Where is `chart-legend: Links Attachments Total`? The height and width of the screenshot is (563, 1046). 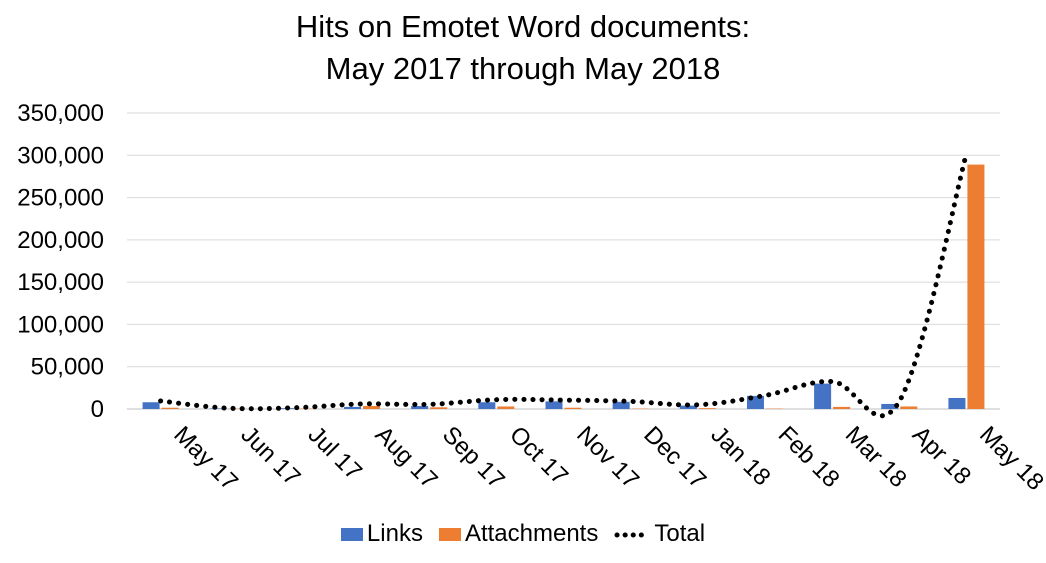
chart-legend: Links Attachments Total is located at coordinates (523, 534).